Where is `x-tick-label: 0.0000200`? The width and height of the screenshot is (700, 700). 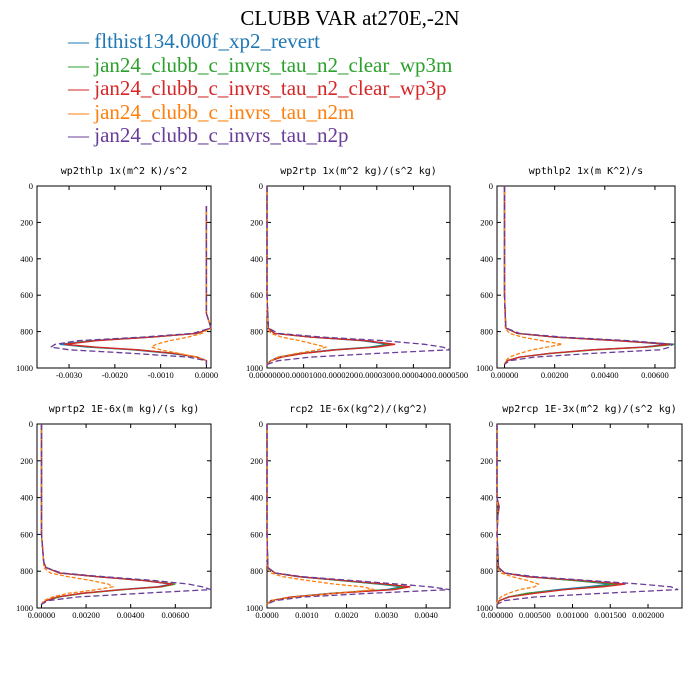 x-tick-label: 0.0000200 is located at coordinates (340, 375).